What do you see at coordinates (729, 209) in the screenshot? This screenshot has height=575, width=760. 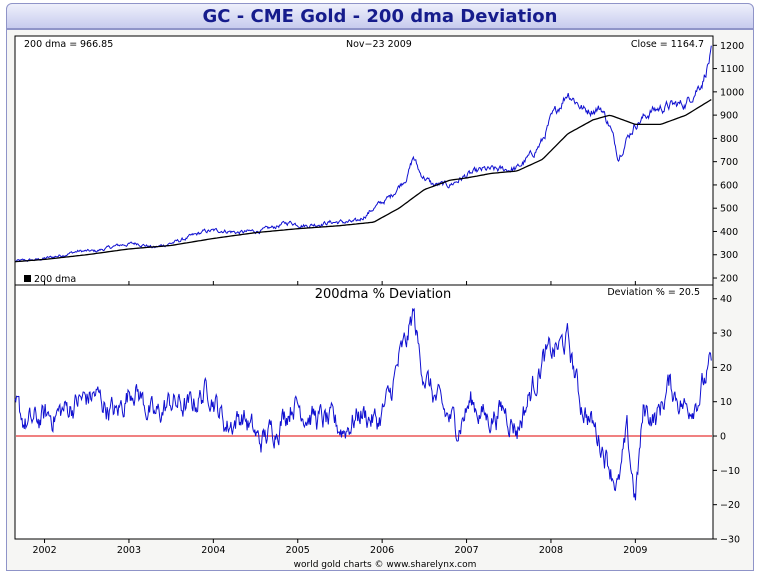 I see `upper-y-tick-label: 500` at bounding box center [729, 209].